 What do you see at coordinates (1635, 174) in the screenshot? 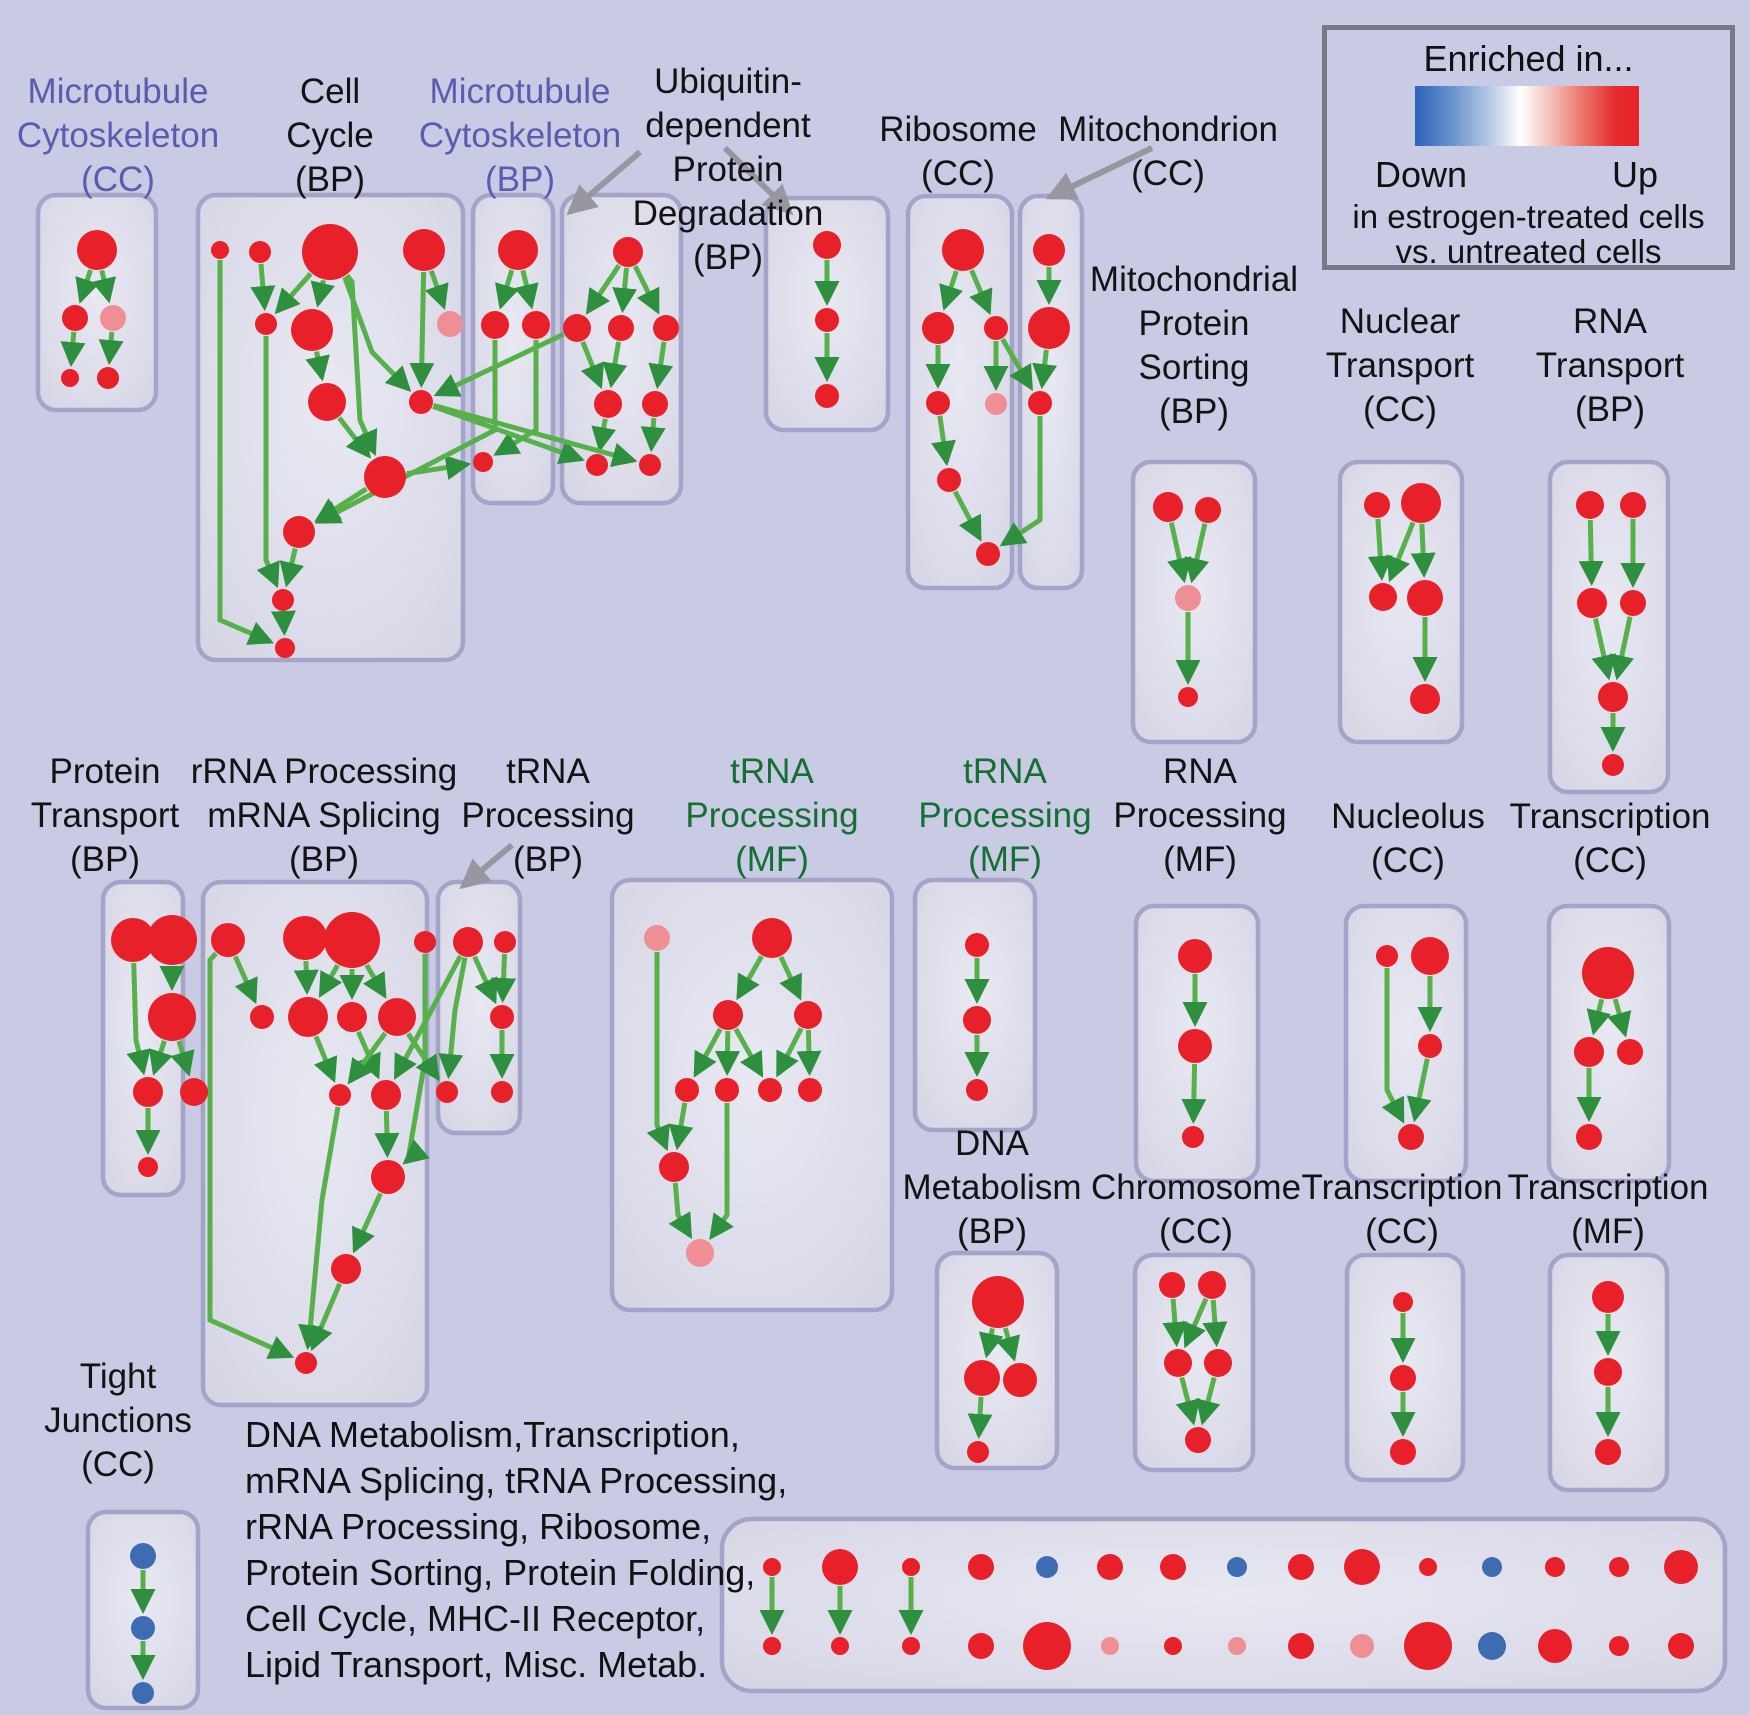
I see `legend-up-label: Up` at bounding box center [1635, 174].